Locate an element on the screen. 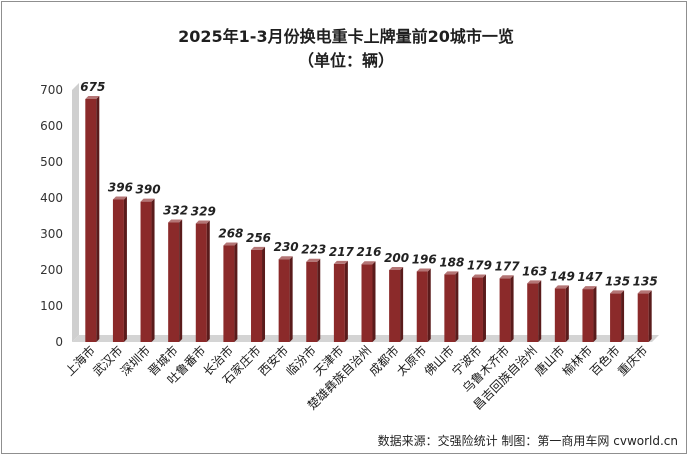  category-label: 榆林市 is located at coordinates (577, 361).